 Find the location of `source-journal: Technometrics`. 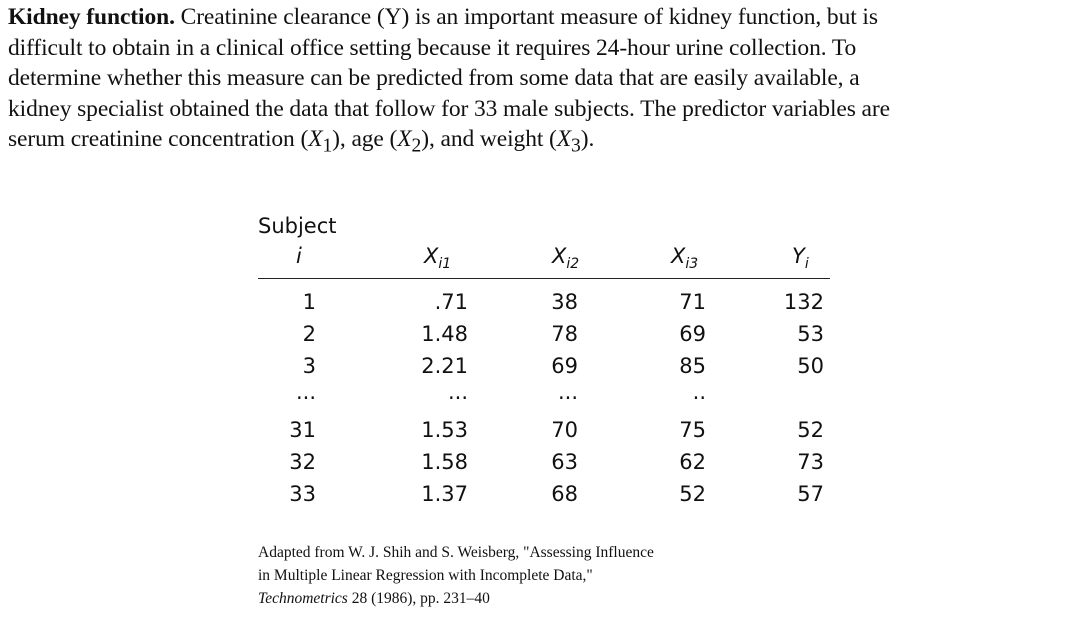

source-journal: Technometrics is located at coordinates (303, 598).